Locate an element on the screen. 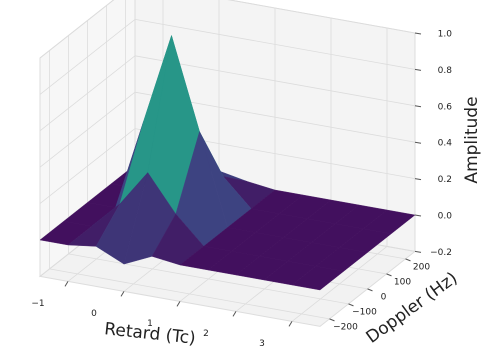 Image resolution: width=483 pixels, height=352 pixels. x-tick-label: 3 is located at coordinates (262, 344).